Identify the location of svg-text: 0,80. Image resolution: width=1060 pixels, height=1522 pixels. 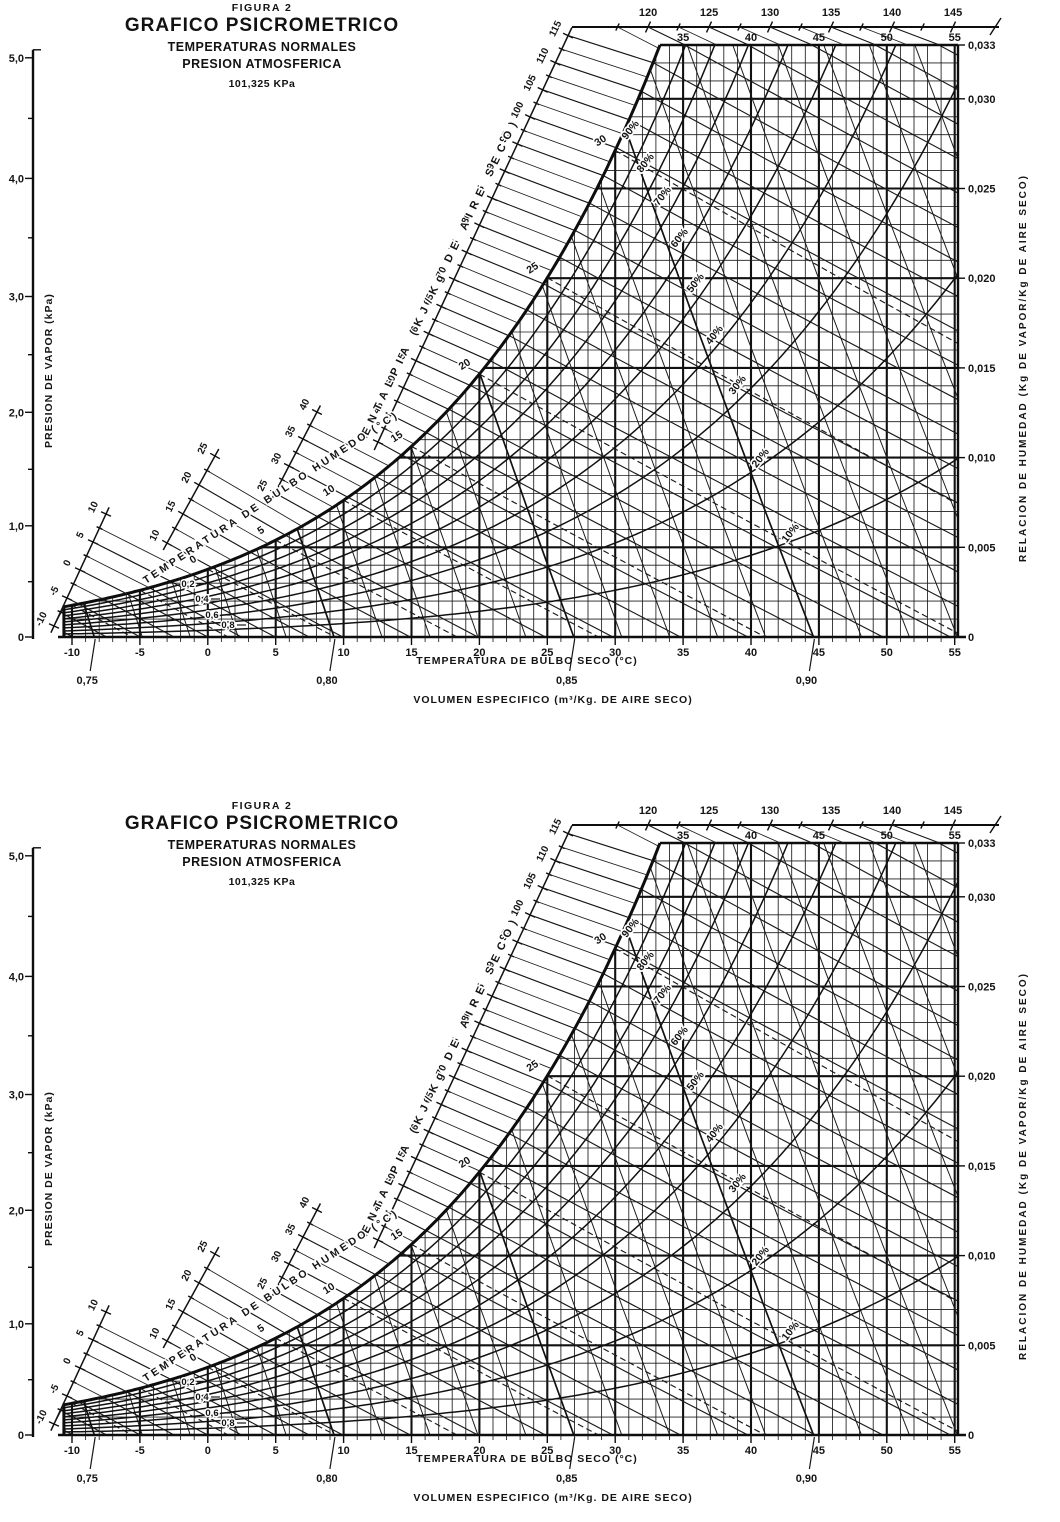
(326, 1479).